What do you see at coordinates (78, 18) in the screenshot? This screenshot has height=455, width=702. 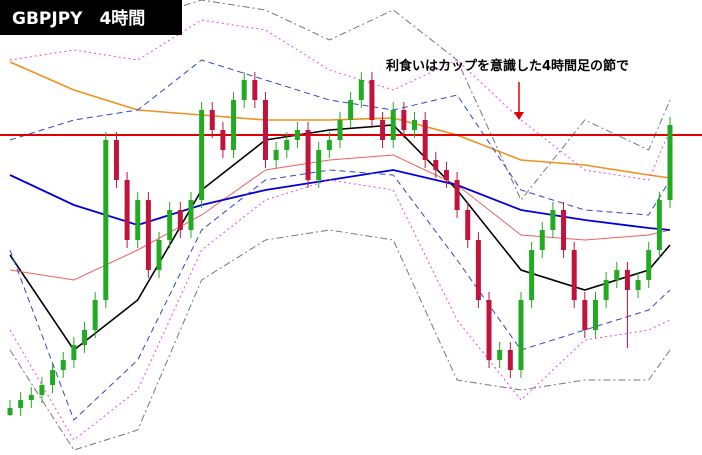 I see `chart-title: GBPJPY 4時間` at bounding box center [78, 18].